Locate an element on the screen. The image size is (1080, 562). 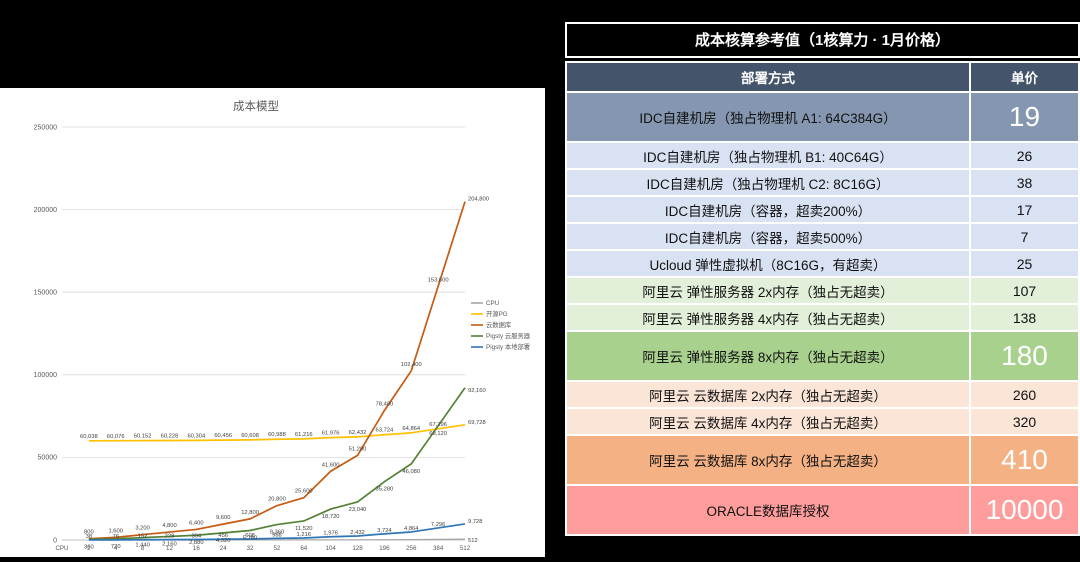
svg-text: 720 is located at coordinates (116, 547).